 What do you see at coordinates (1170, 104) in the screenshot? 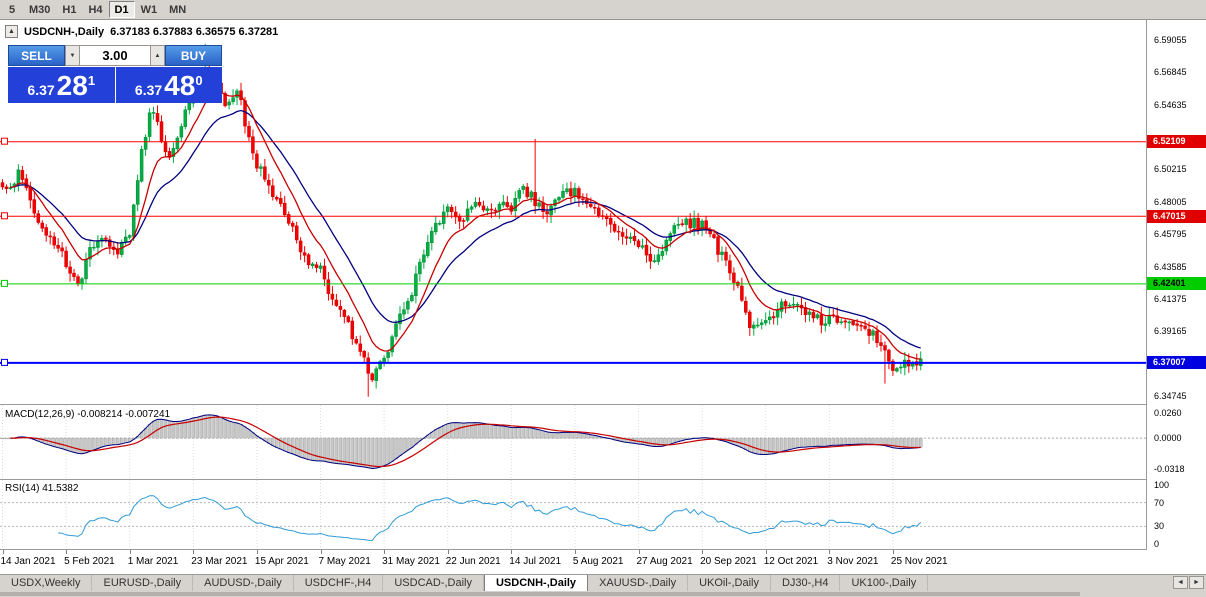
I see `price-axis-tick: 6.54635` at bounding box center [1170, 104].